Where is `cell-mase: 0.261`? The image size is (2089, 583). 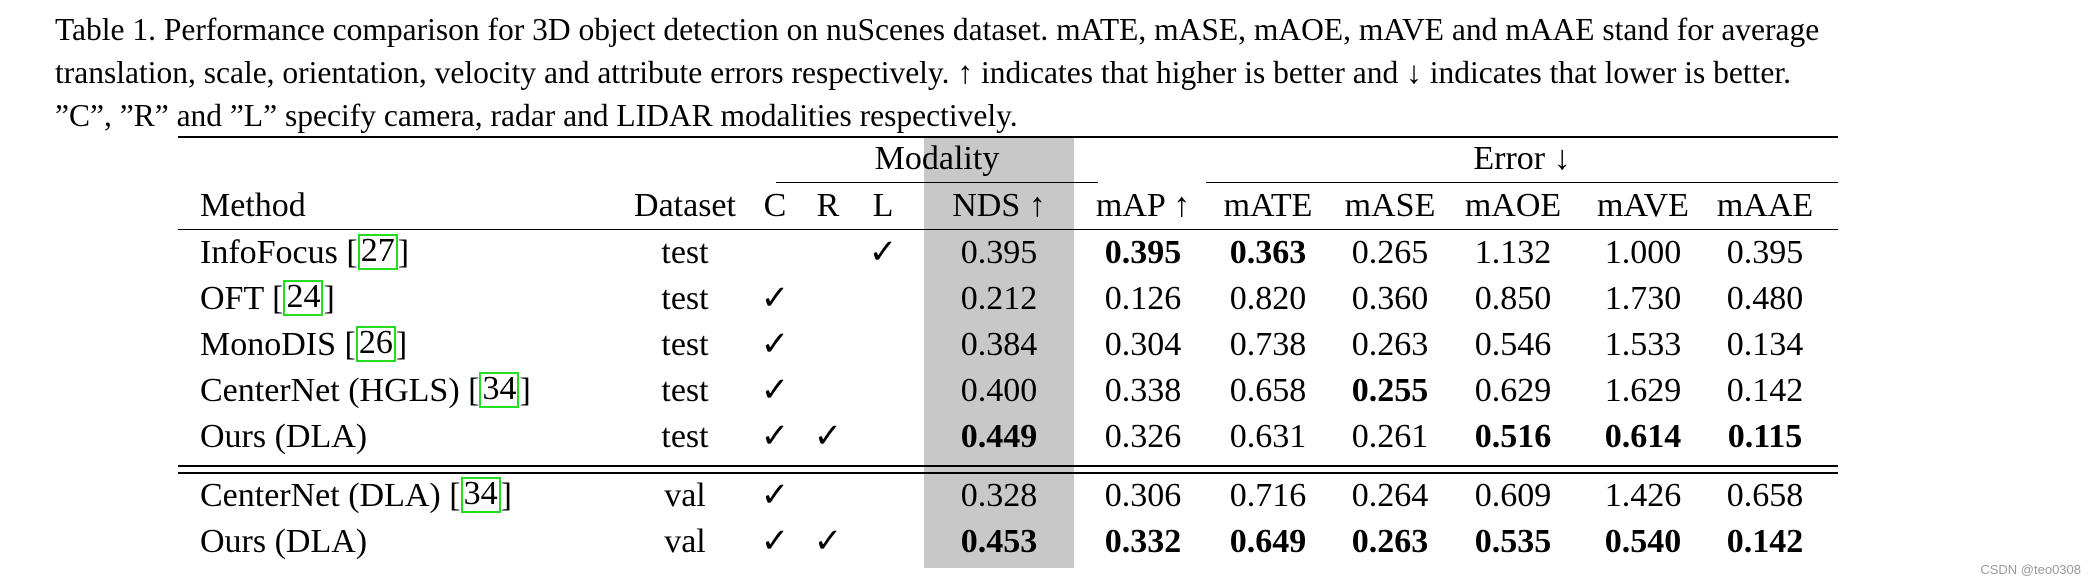 cell-mase: 0.261 is located at coordinates (1390, 436).